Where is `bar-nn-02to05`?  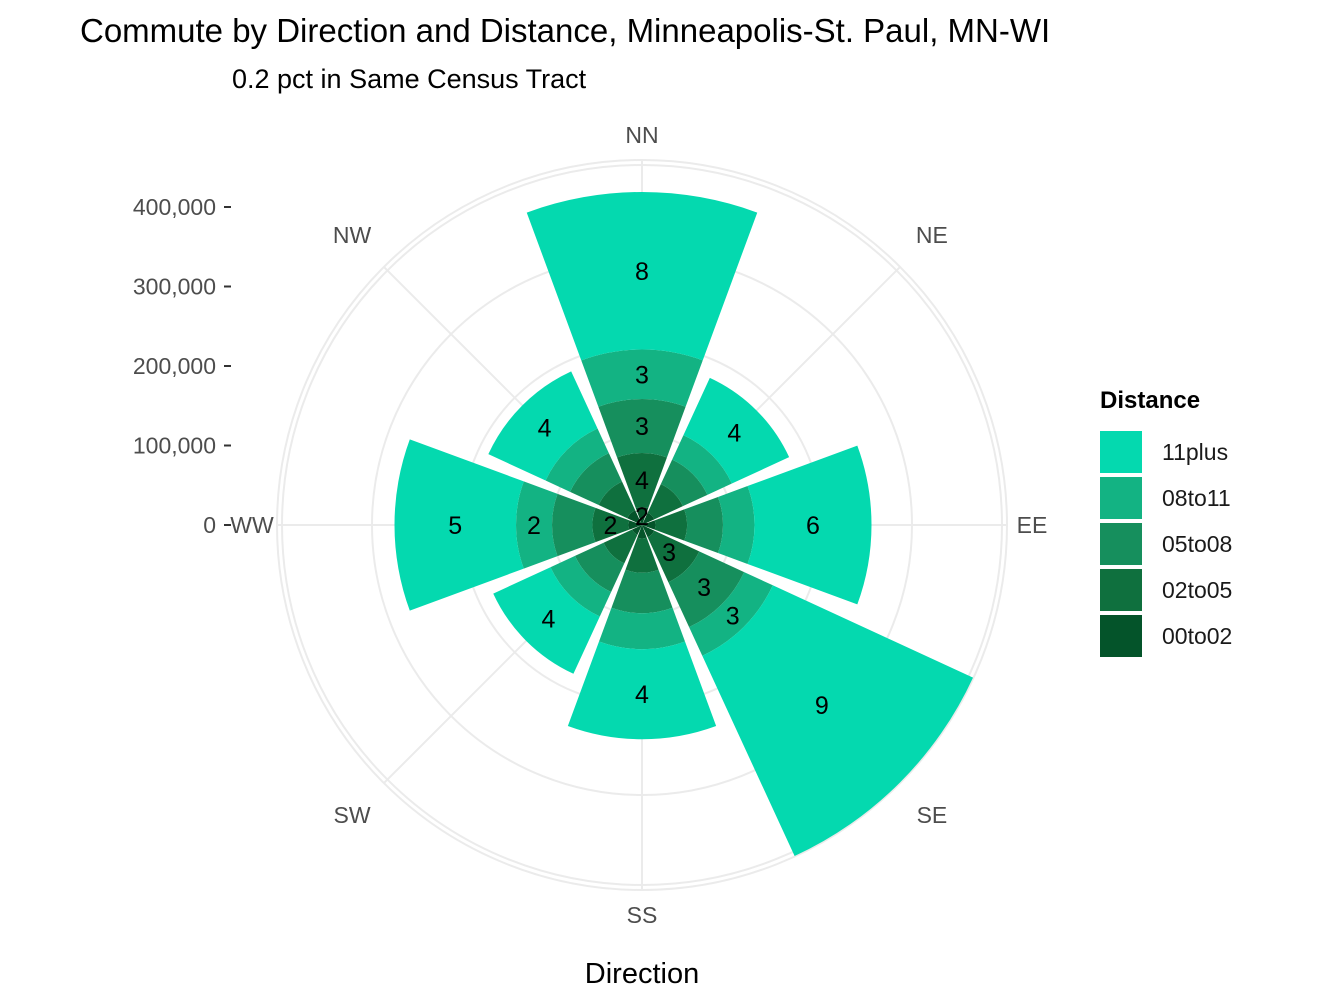 bar-nn-02to05 is located at coordinates (642, 480).